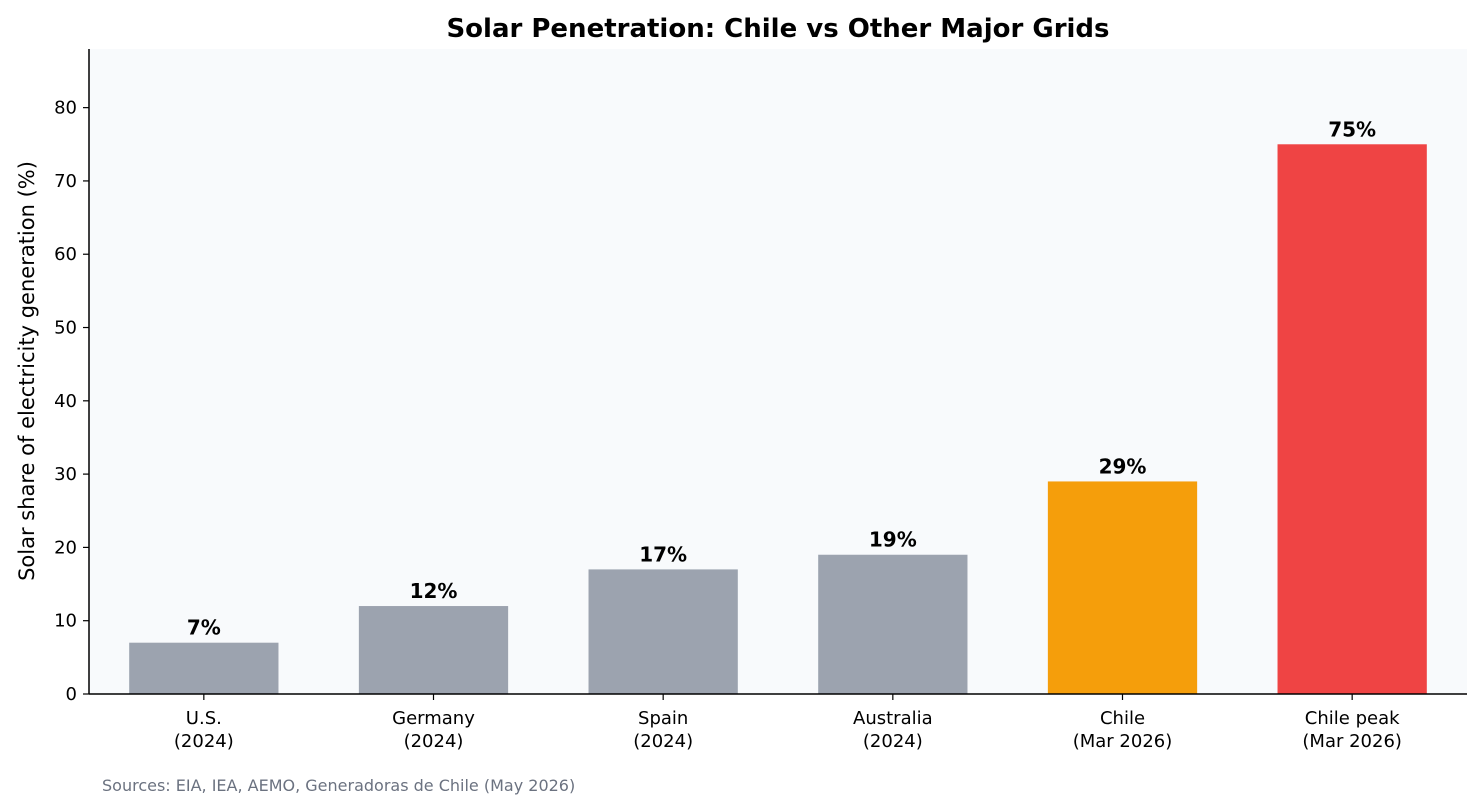  What do you see at coordinates (1123, 466) in the screenshot?
I see `bar-value-label-4: 29%` at bounding box center [1123, 466].